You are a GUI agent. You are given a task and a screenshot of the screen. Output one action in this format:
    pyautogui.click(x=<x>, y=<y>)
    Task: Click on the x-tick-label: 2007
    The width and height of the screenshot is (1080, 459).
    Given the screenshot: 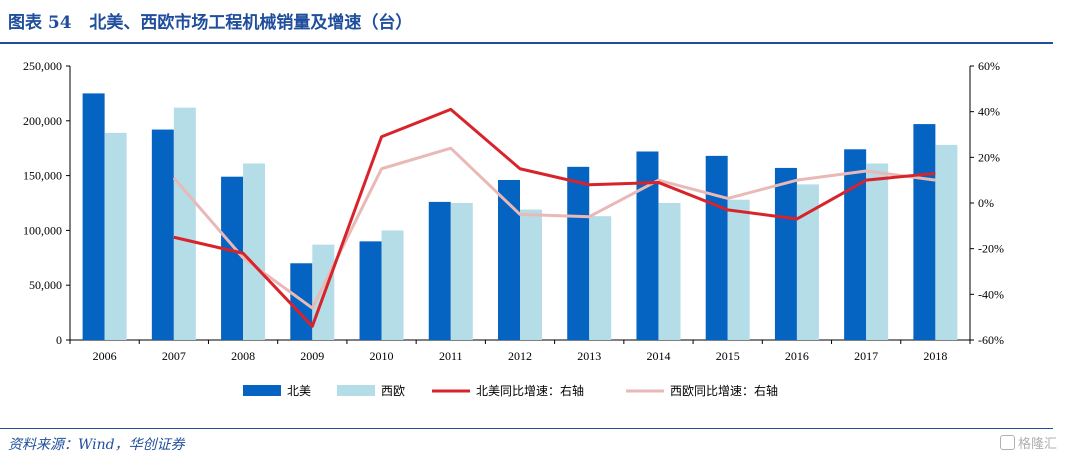 What is the action you would take?
    pyautogui.click(x=174, y=356)
    